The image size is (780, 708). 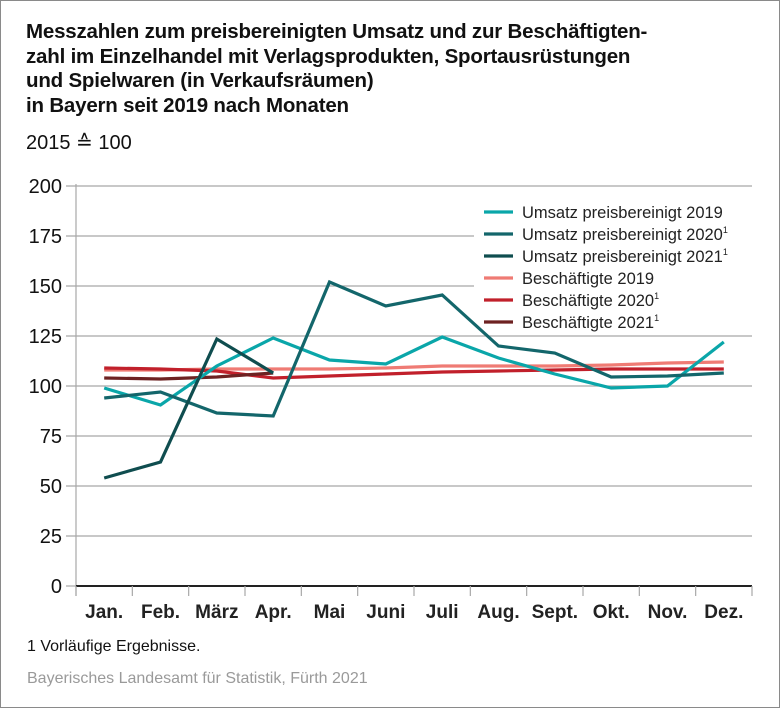 What do you see at coordinates (588, 279) in the screenshot?
I see `legend-label: Beschäftigte 2019` at bounding box center [588, 279].